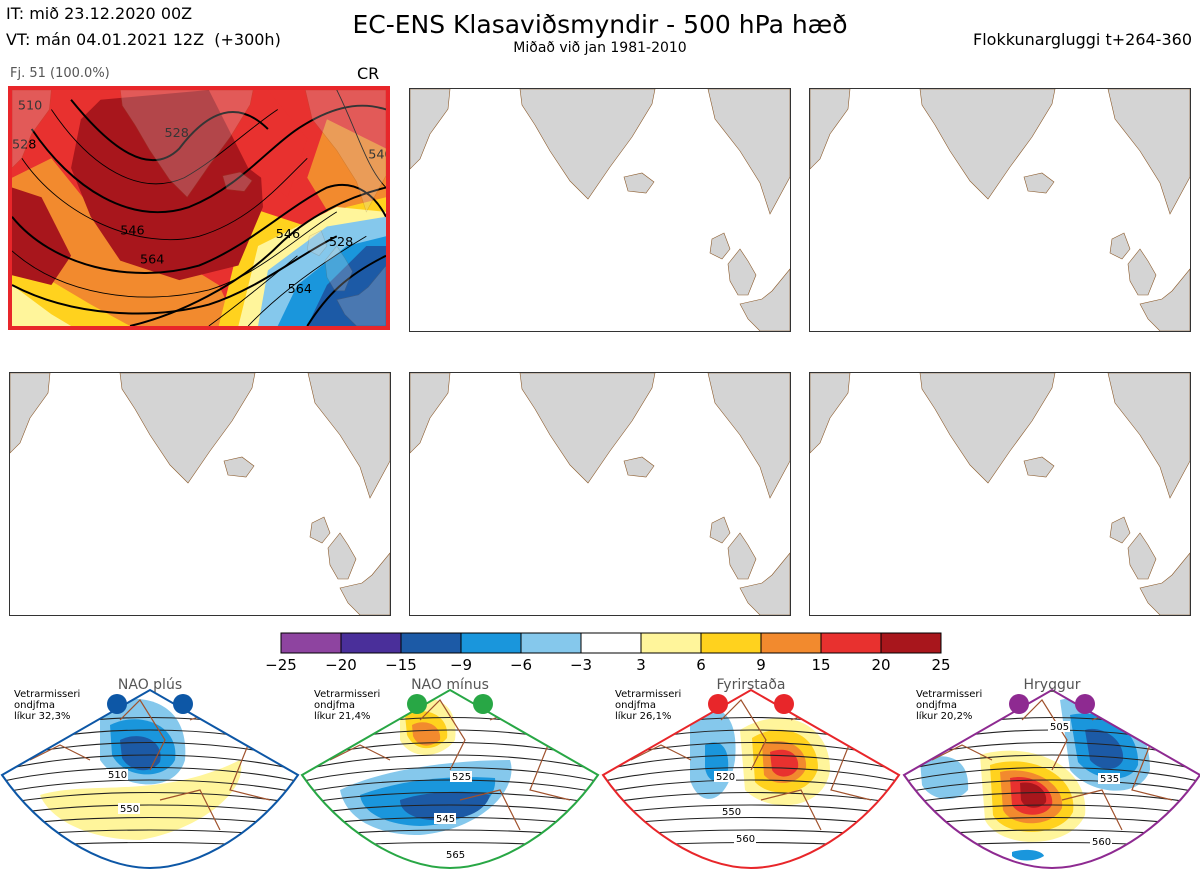 The width and height of the screenshot is (1200, 871). Describe the element at coordinates (941, 665) in the screenshot. I see `colorbar-tick-label: 25` at that location.